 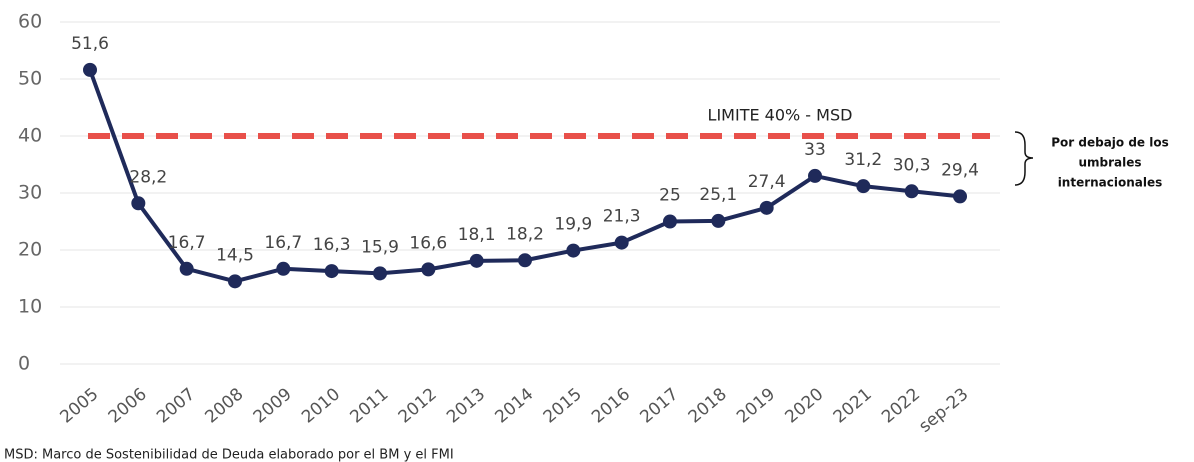 I want to click on data-label: 29,4, so click(x=960, y=170).